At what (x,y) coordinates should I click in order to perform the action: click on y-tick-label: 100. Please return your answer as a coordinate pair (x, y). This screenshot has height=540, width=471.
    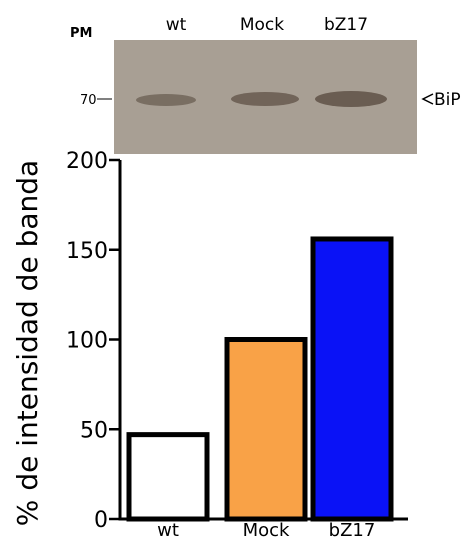
    Looking at the image, I should click on (87, 341).